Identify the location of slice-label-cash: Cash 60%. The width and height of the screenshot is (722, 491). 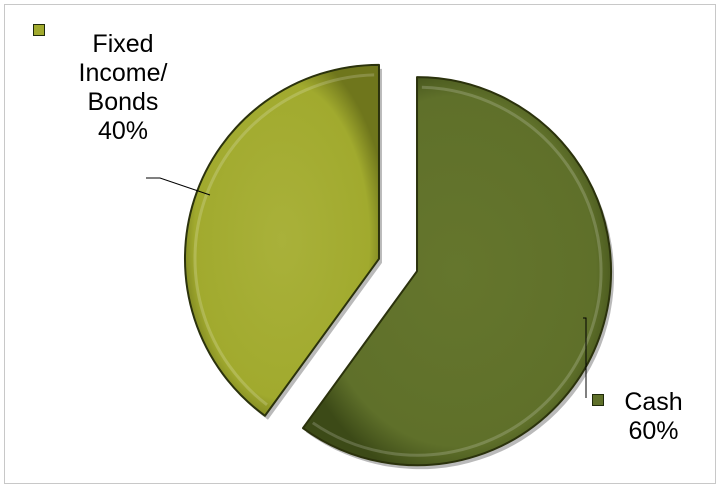
(653, 417).